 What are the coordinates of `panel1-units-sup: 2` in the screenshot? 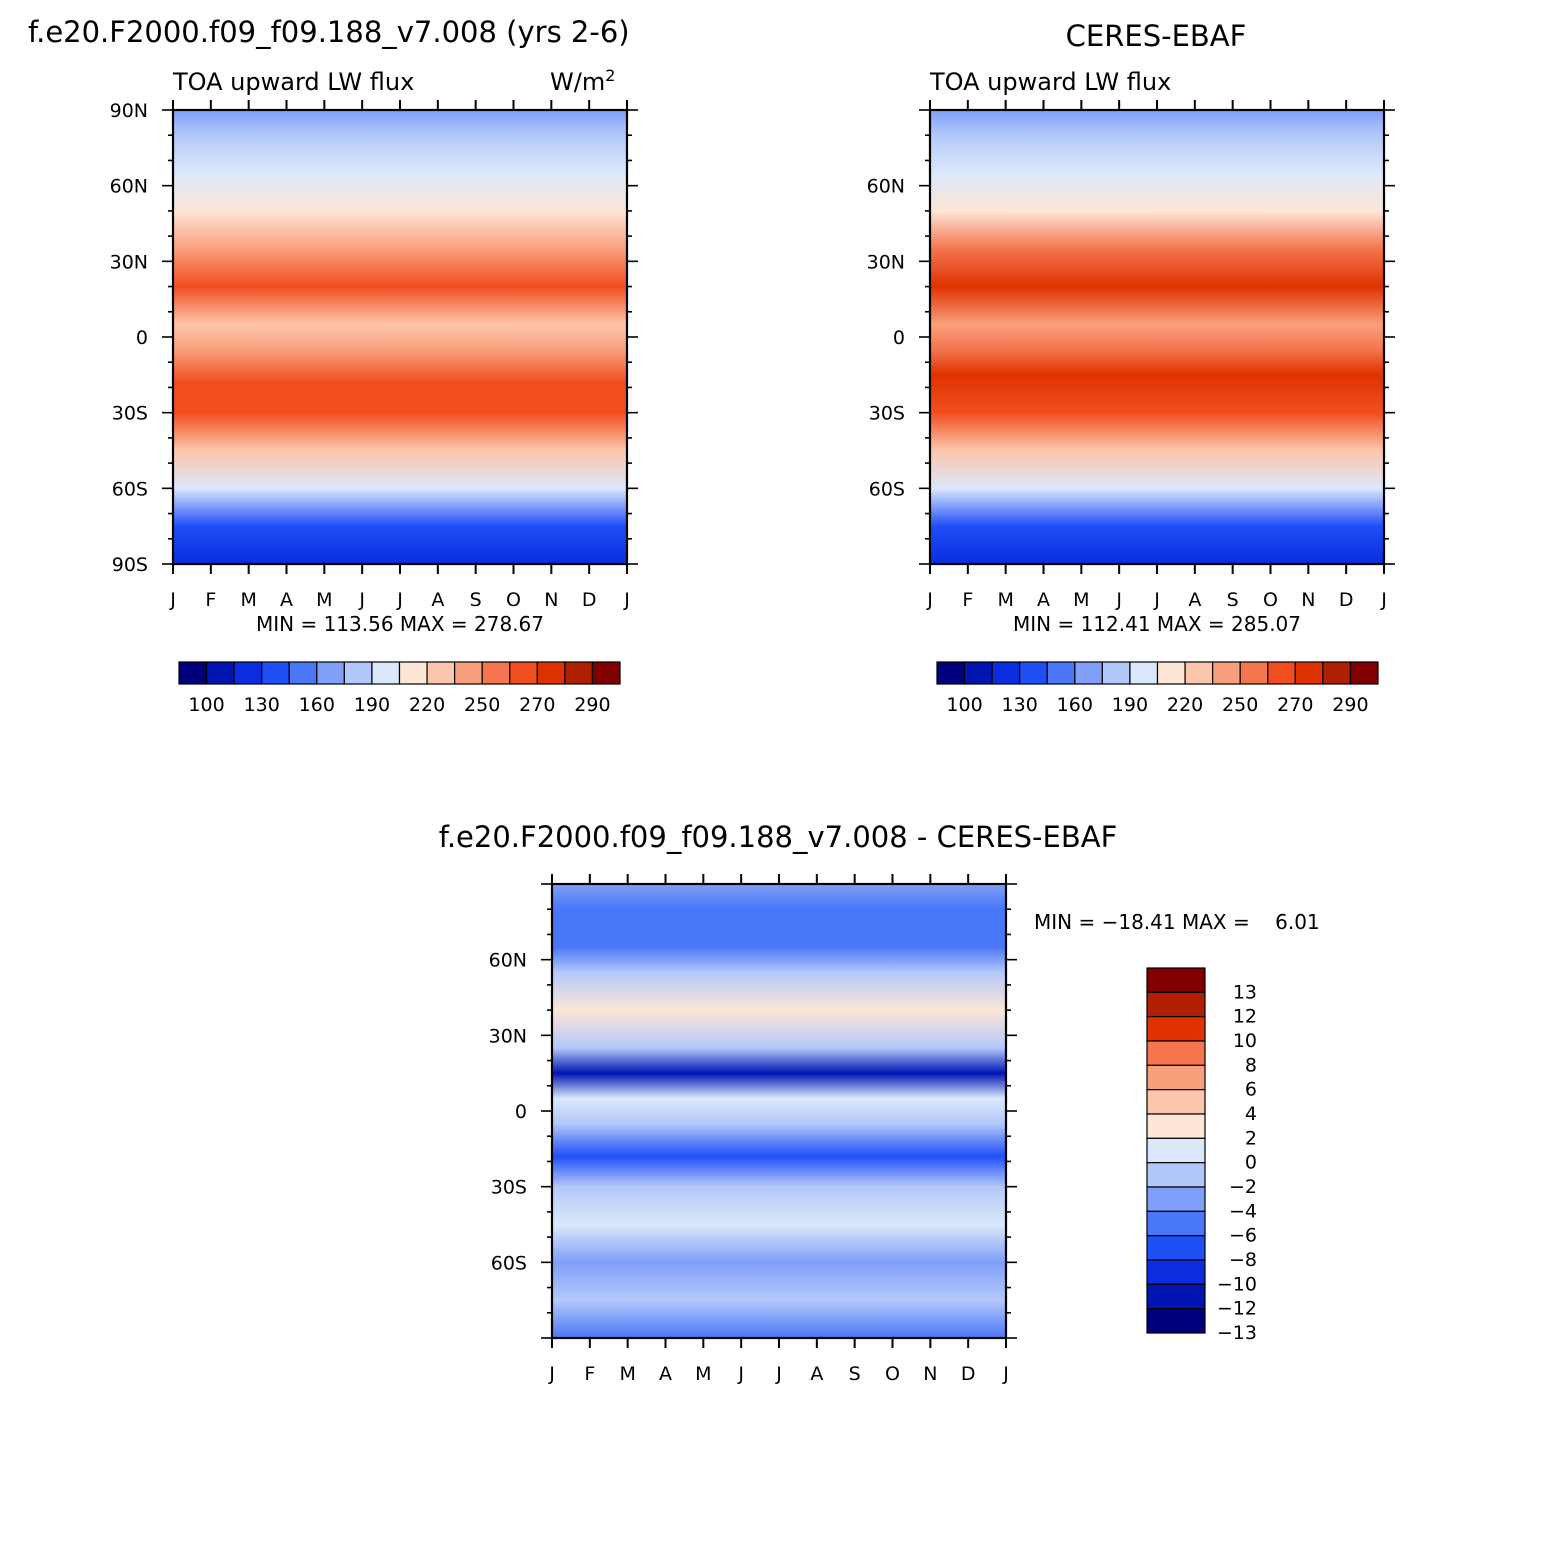 It's located at (610, 75).